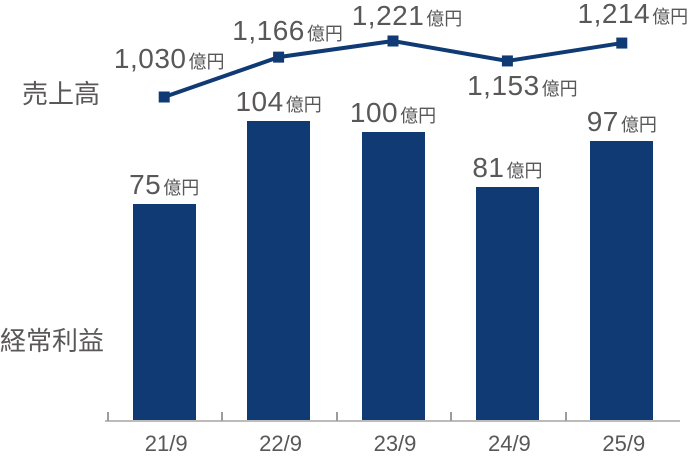  Describe the element at coordinates (524, 171) in the screenshot. I see `bar-value-label-24/9-unit: 億円` at that location.